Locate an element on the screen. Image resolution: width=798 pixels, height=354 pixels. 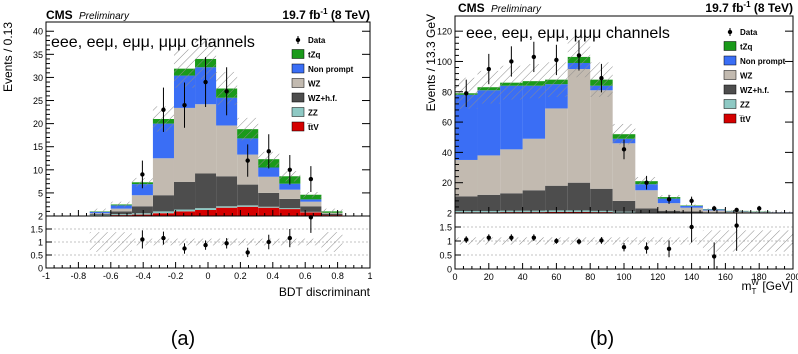
legend-label-ttv: t̅tV is located at coordinates (744, 119).